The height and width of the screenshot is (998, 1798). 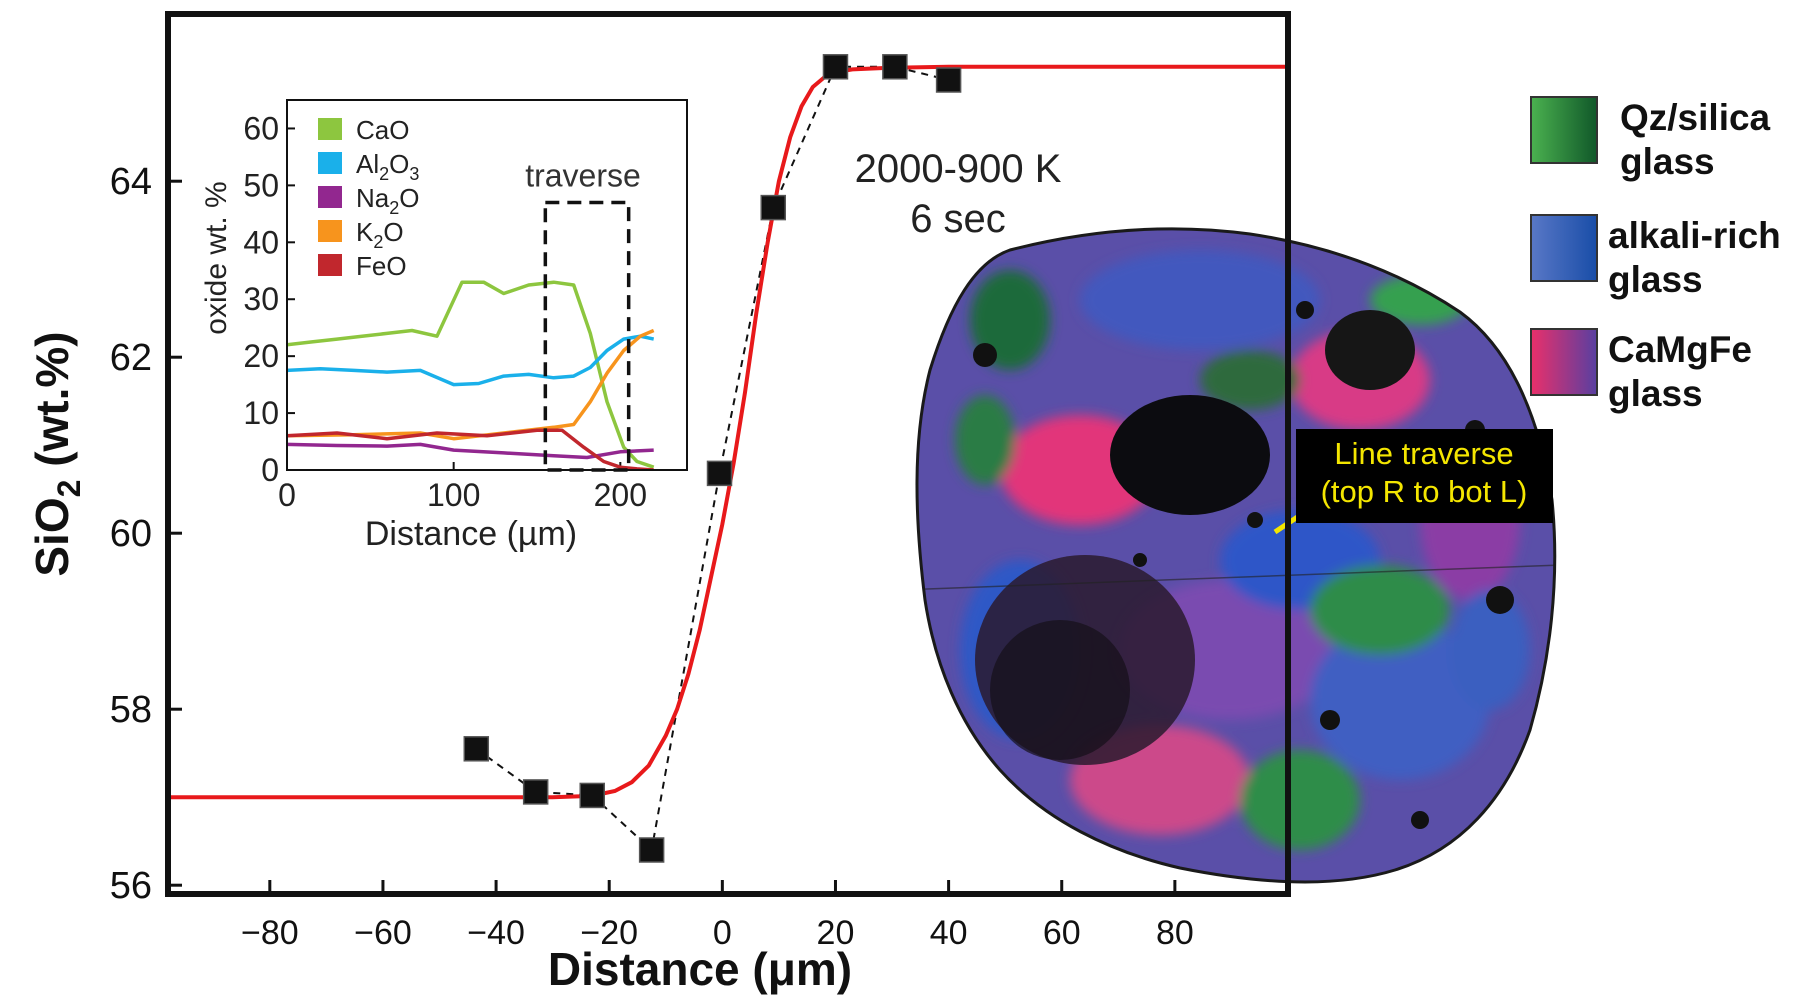 I want to click on main-y-tick-label: 62, so click(x=131, y=358).